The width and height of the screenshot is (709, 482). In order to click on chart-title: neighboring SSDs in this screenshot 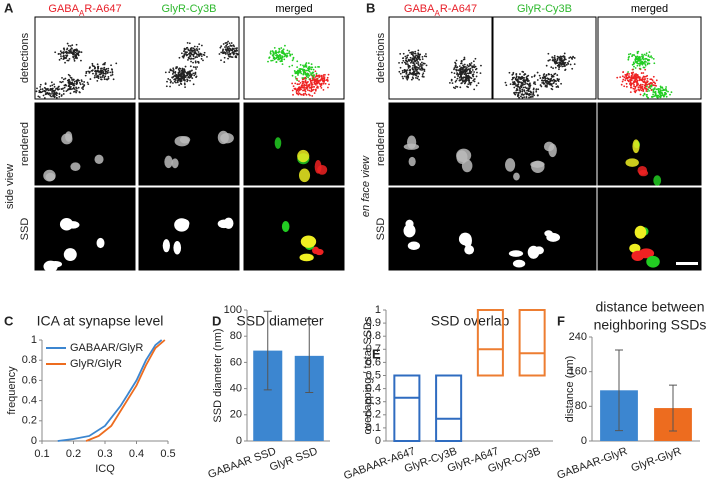, I will do `click(650, 325)`.